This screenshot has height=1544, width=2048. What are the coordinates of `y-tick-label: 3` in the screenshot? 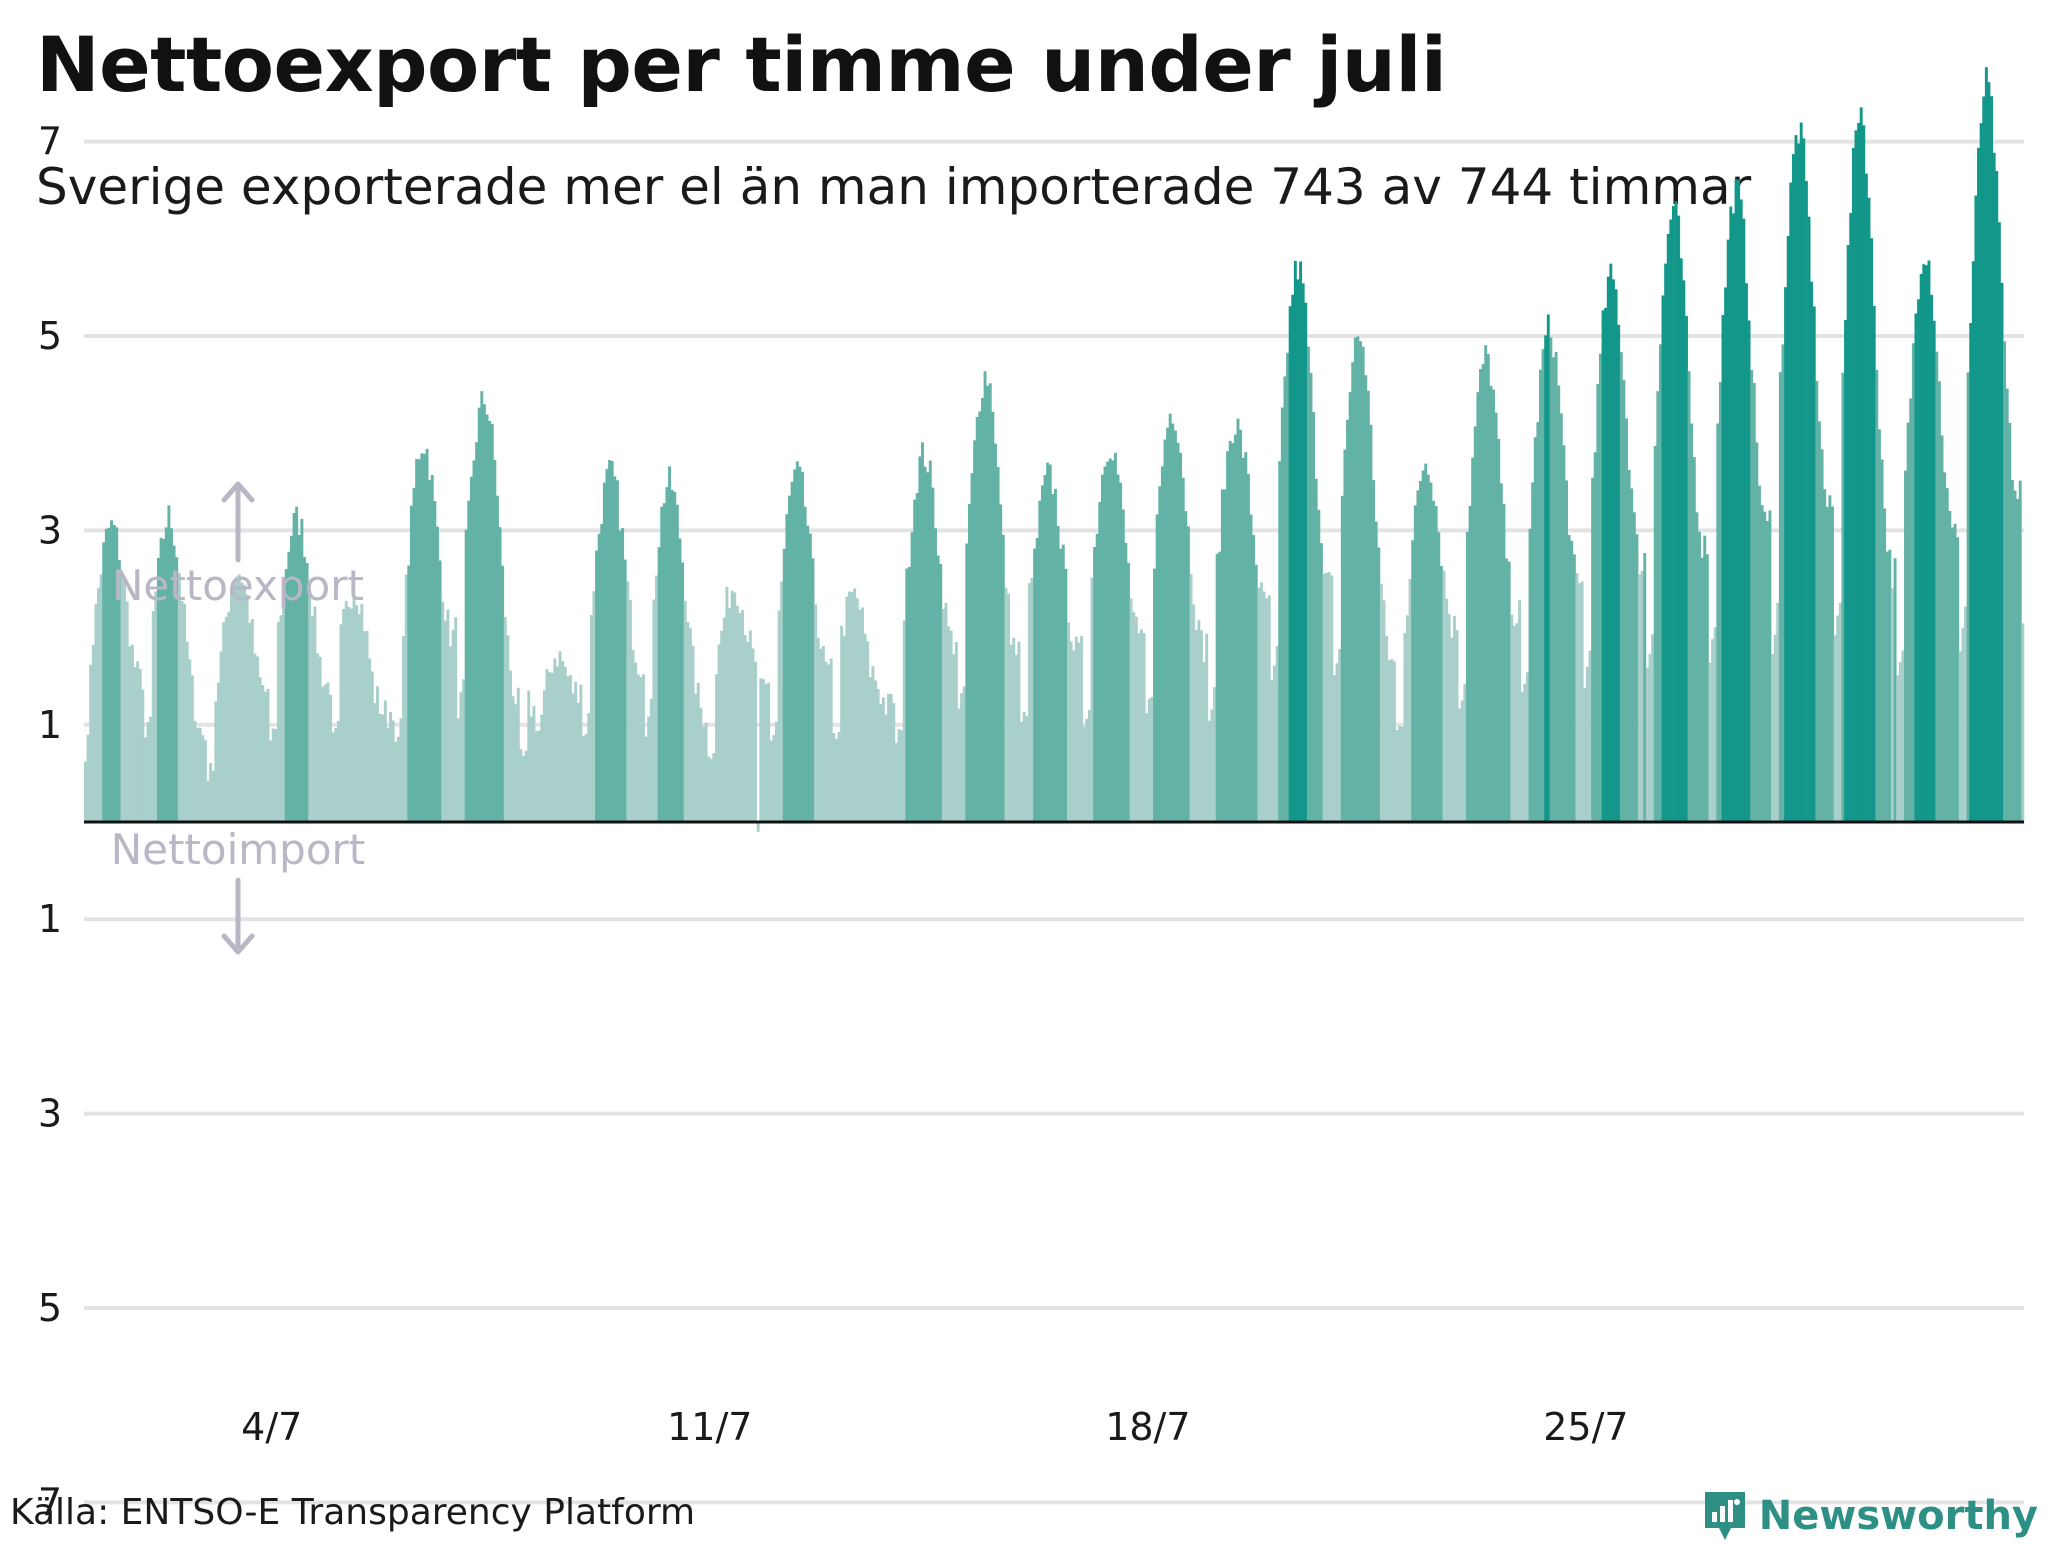 It's located at (50, 1114).